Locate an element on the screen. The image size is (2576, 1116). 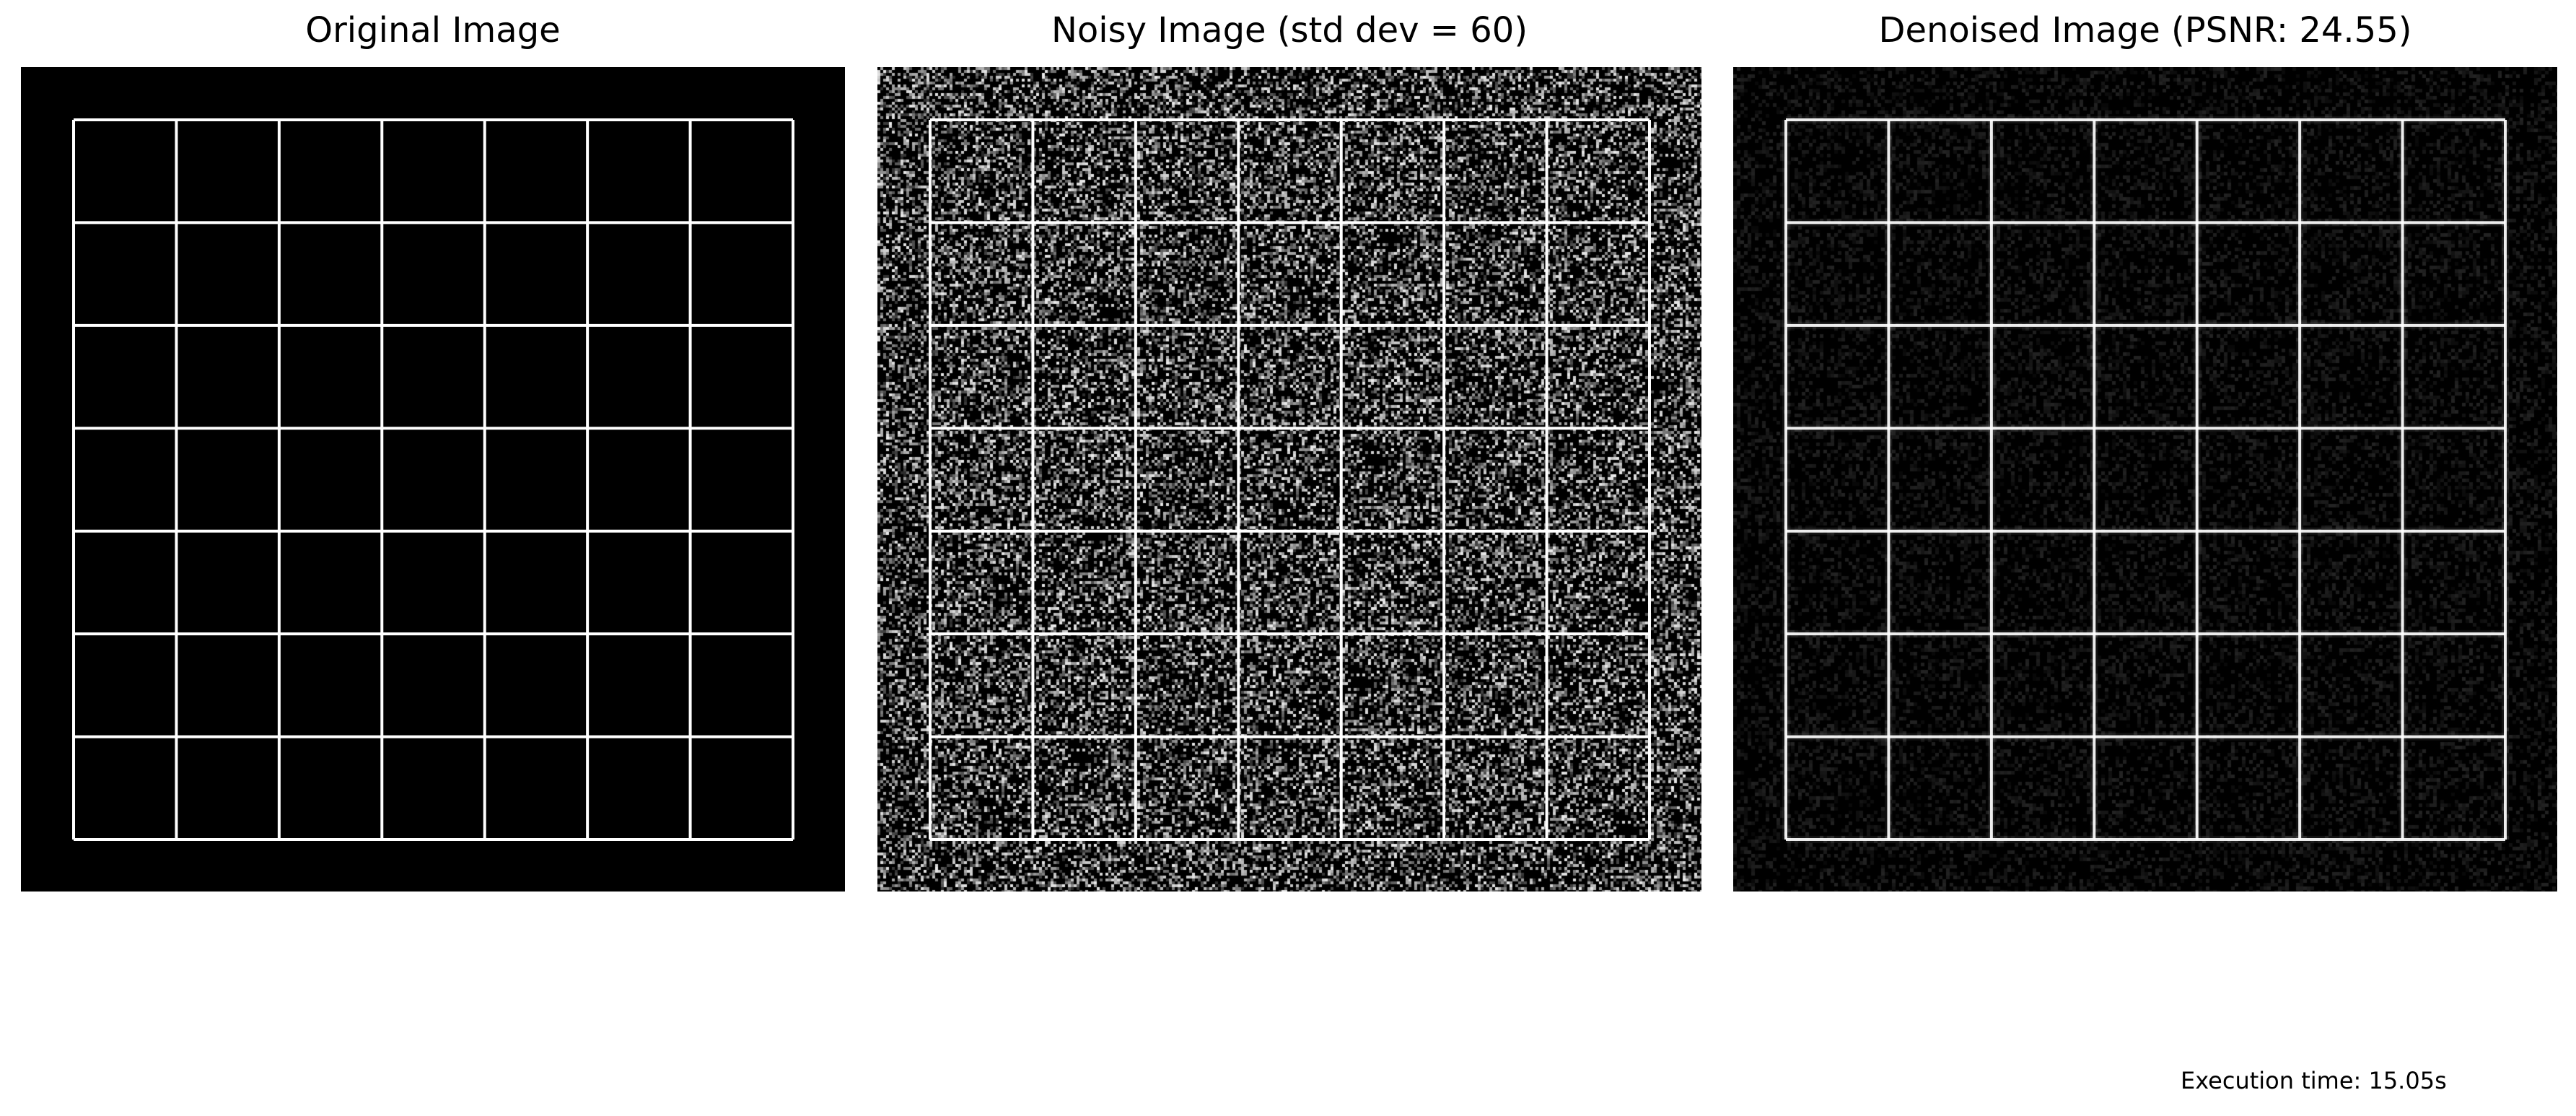
panel-title-original: Original Image is located at coordinates (433, 30).